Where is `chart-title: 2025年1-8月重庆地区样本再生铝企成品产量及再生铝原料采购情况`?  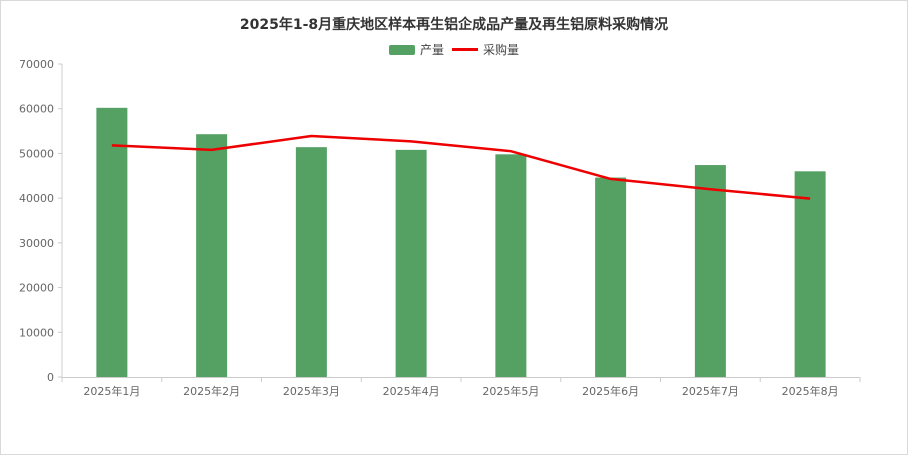 chart-title: 2025年1-8月重庆地区样本再生铝企成品产量及再生铝原料采购情况 is located at coordinates (454, 25).